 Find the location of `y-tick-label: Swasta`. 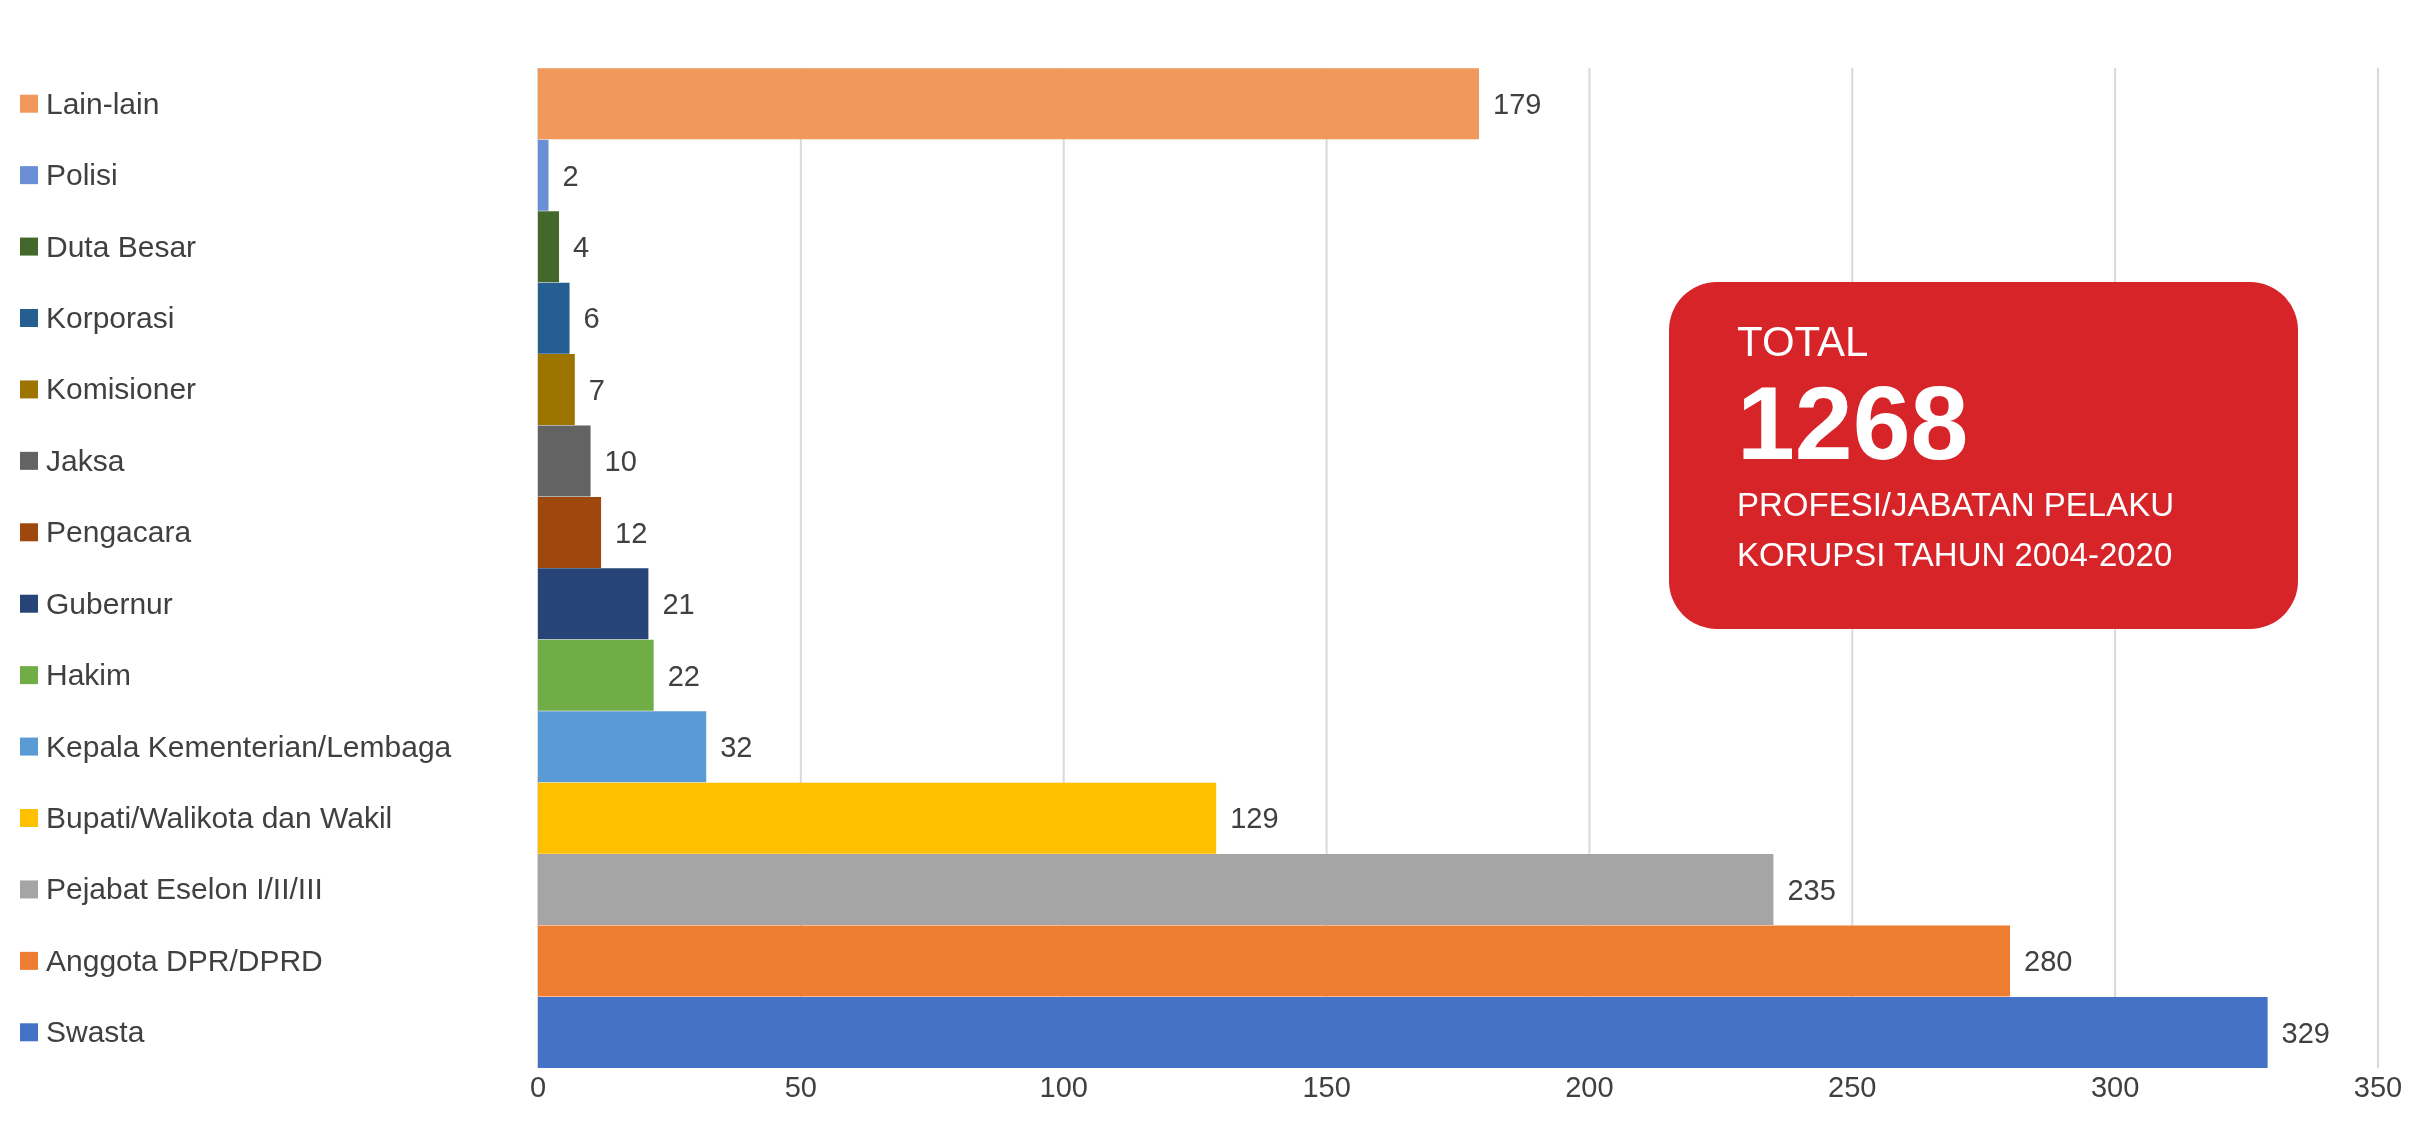

y-tick-label: Swasta is located at coordinates (95, 1032).